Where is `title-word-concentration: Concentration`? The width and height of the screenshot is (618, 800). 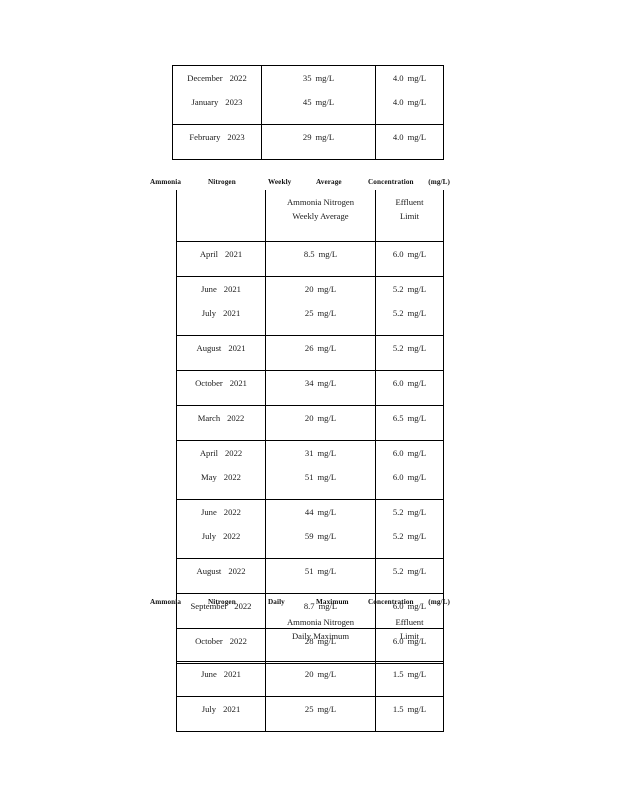
title-word-concentration: Concentration is located at coordinates (391, 602).